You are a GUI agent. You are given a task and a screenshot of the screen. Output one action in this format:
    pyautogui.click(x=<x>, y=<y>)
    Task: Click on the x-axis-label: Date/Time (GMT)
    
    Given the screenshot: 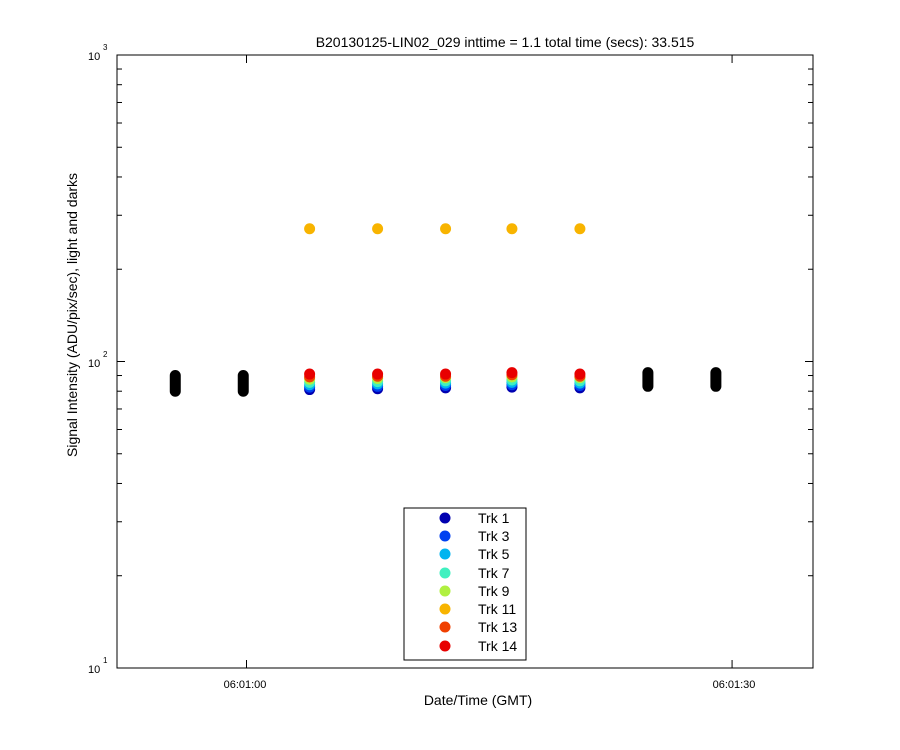 What is the action you would take?
    pyautogui.click(x=478, y=700)
    